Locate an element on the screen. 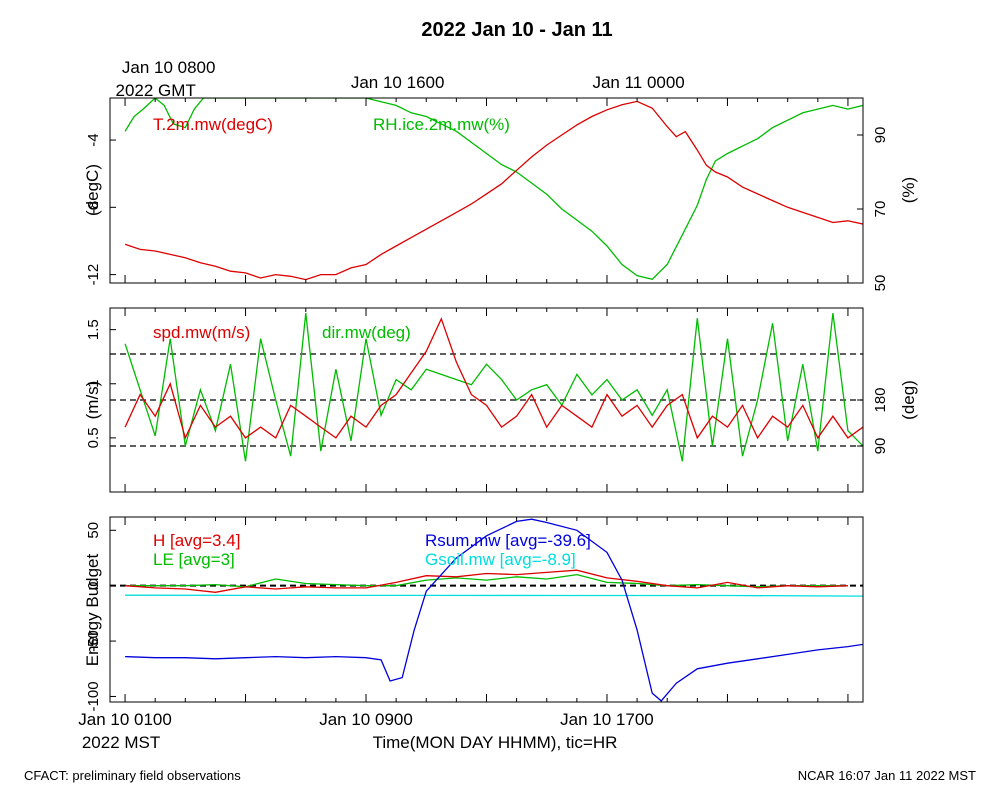 The width and height of the screenshot is (1000, 800). y-tick-label-right: 70 is located at coordinates (880, 209).